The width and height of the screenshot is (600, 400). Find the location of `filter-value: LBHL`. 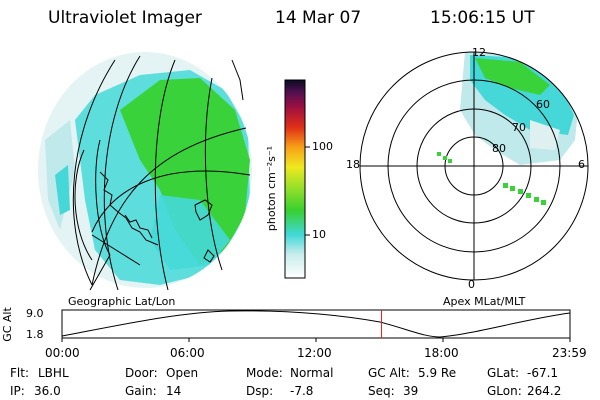

filter-value: LBHL is located at coordinates (53, 373).